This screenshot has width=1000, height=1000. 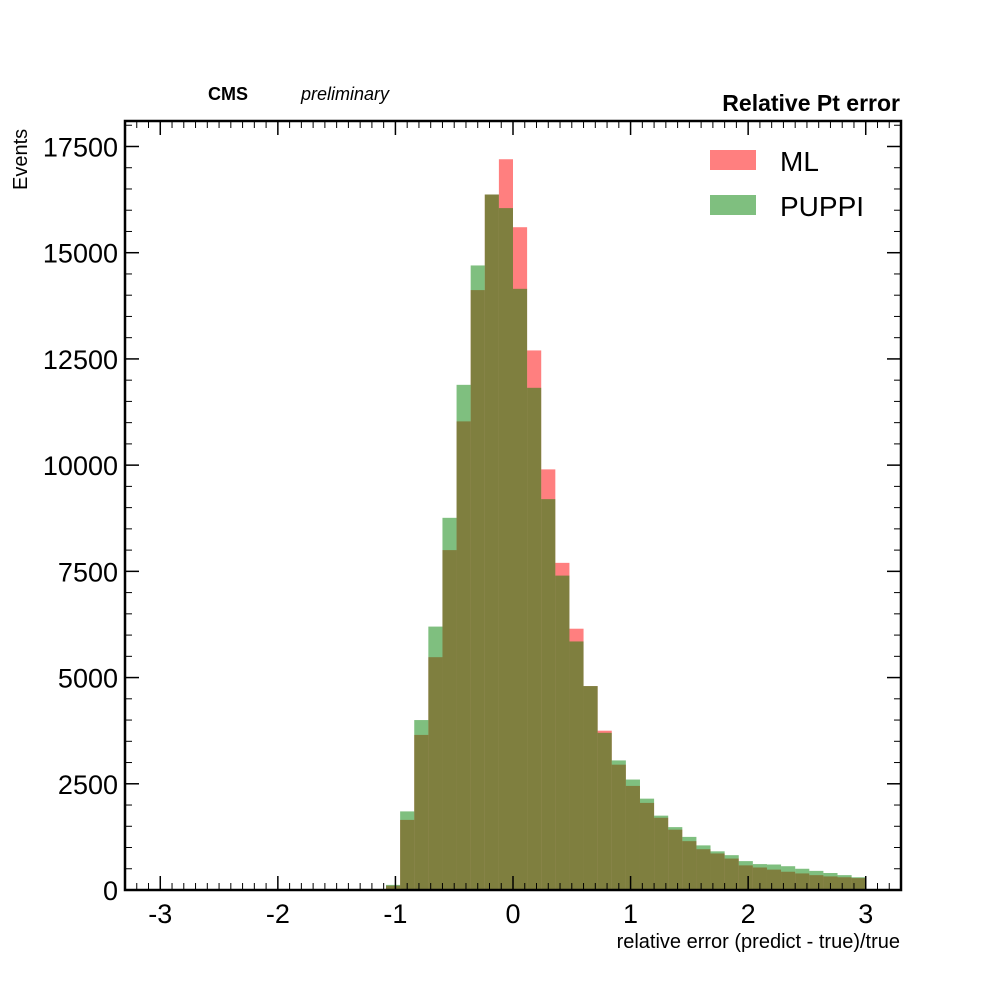 I want to click on legend: ML PUPPI, so click(x=787, y=184).